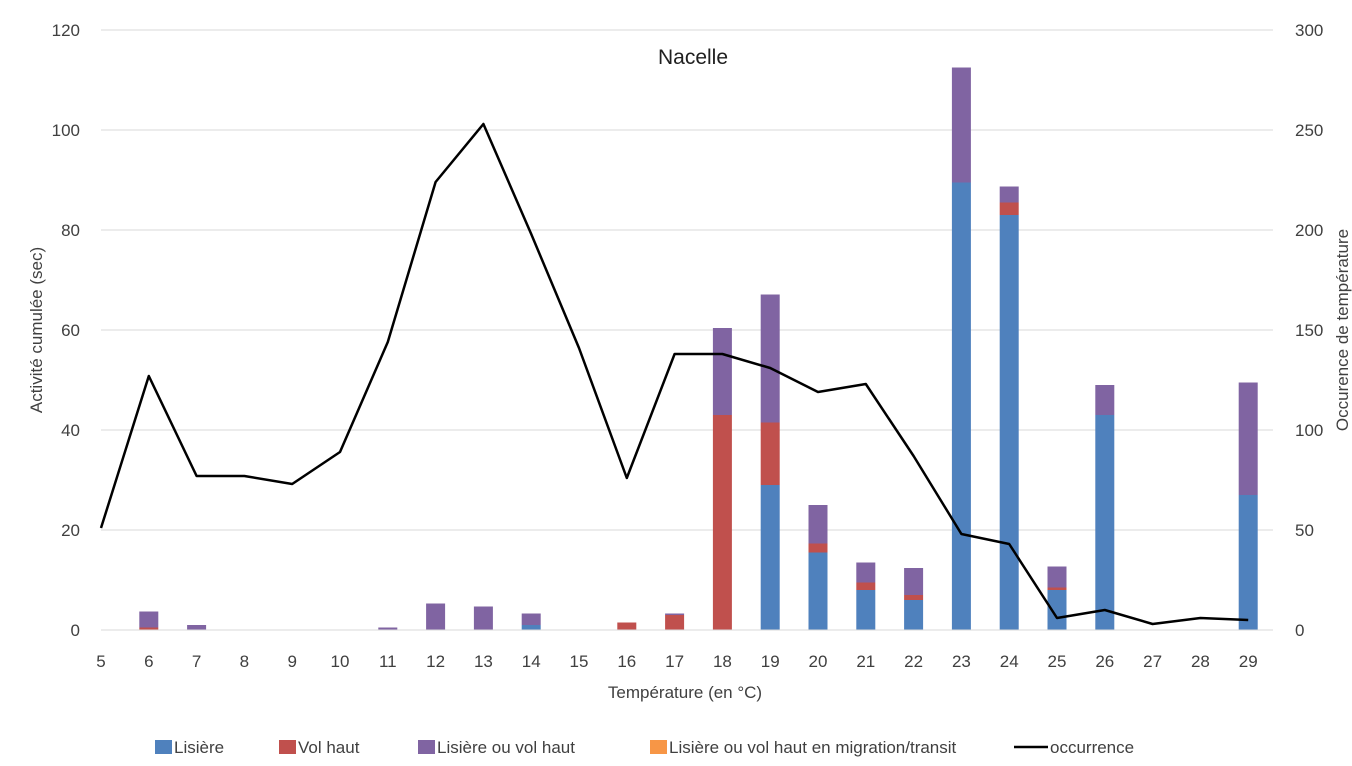  I want to click on legend-swatch-vol-haut, so click(287, 747).